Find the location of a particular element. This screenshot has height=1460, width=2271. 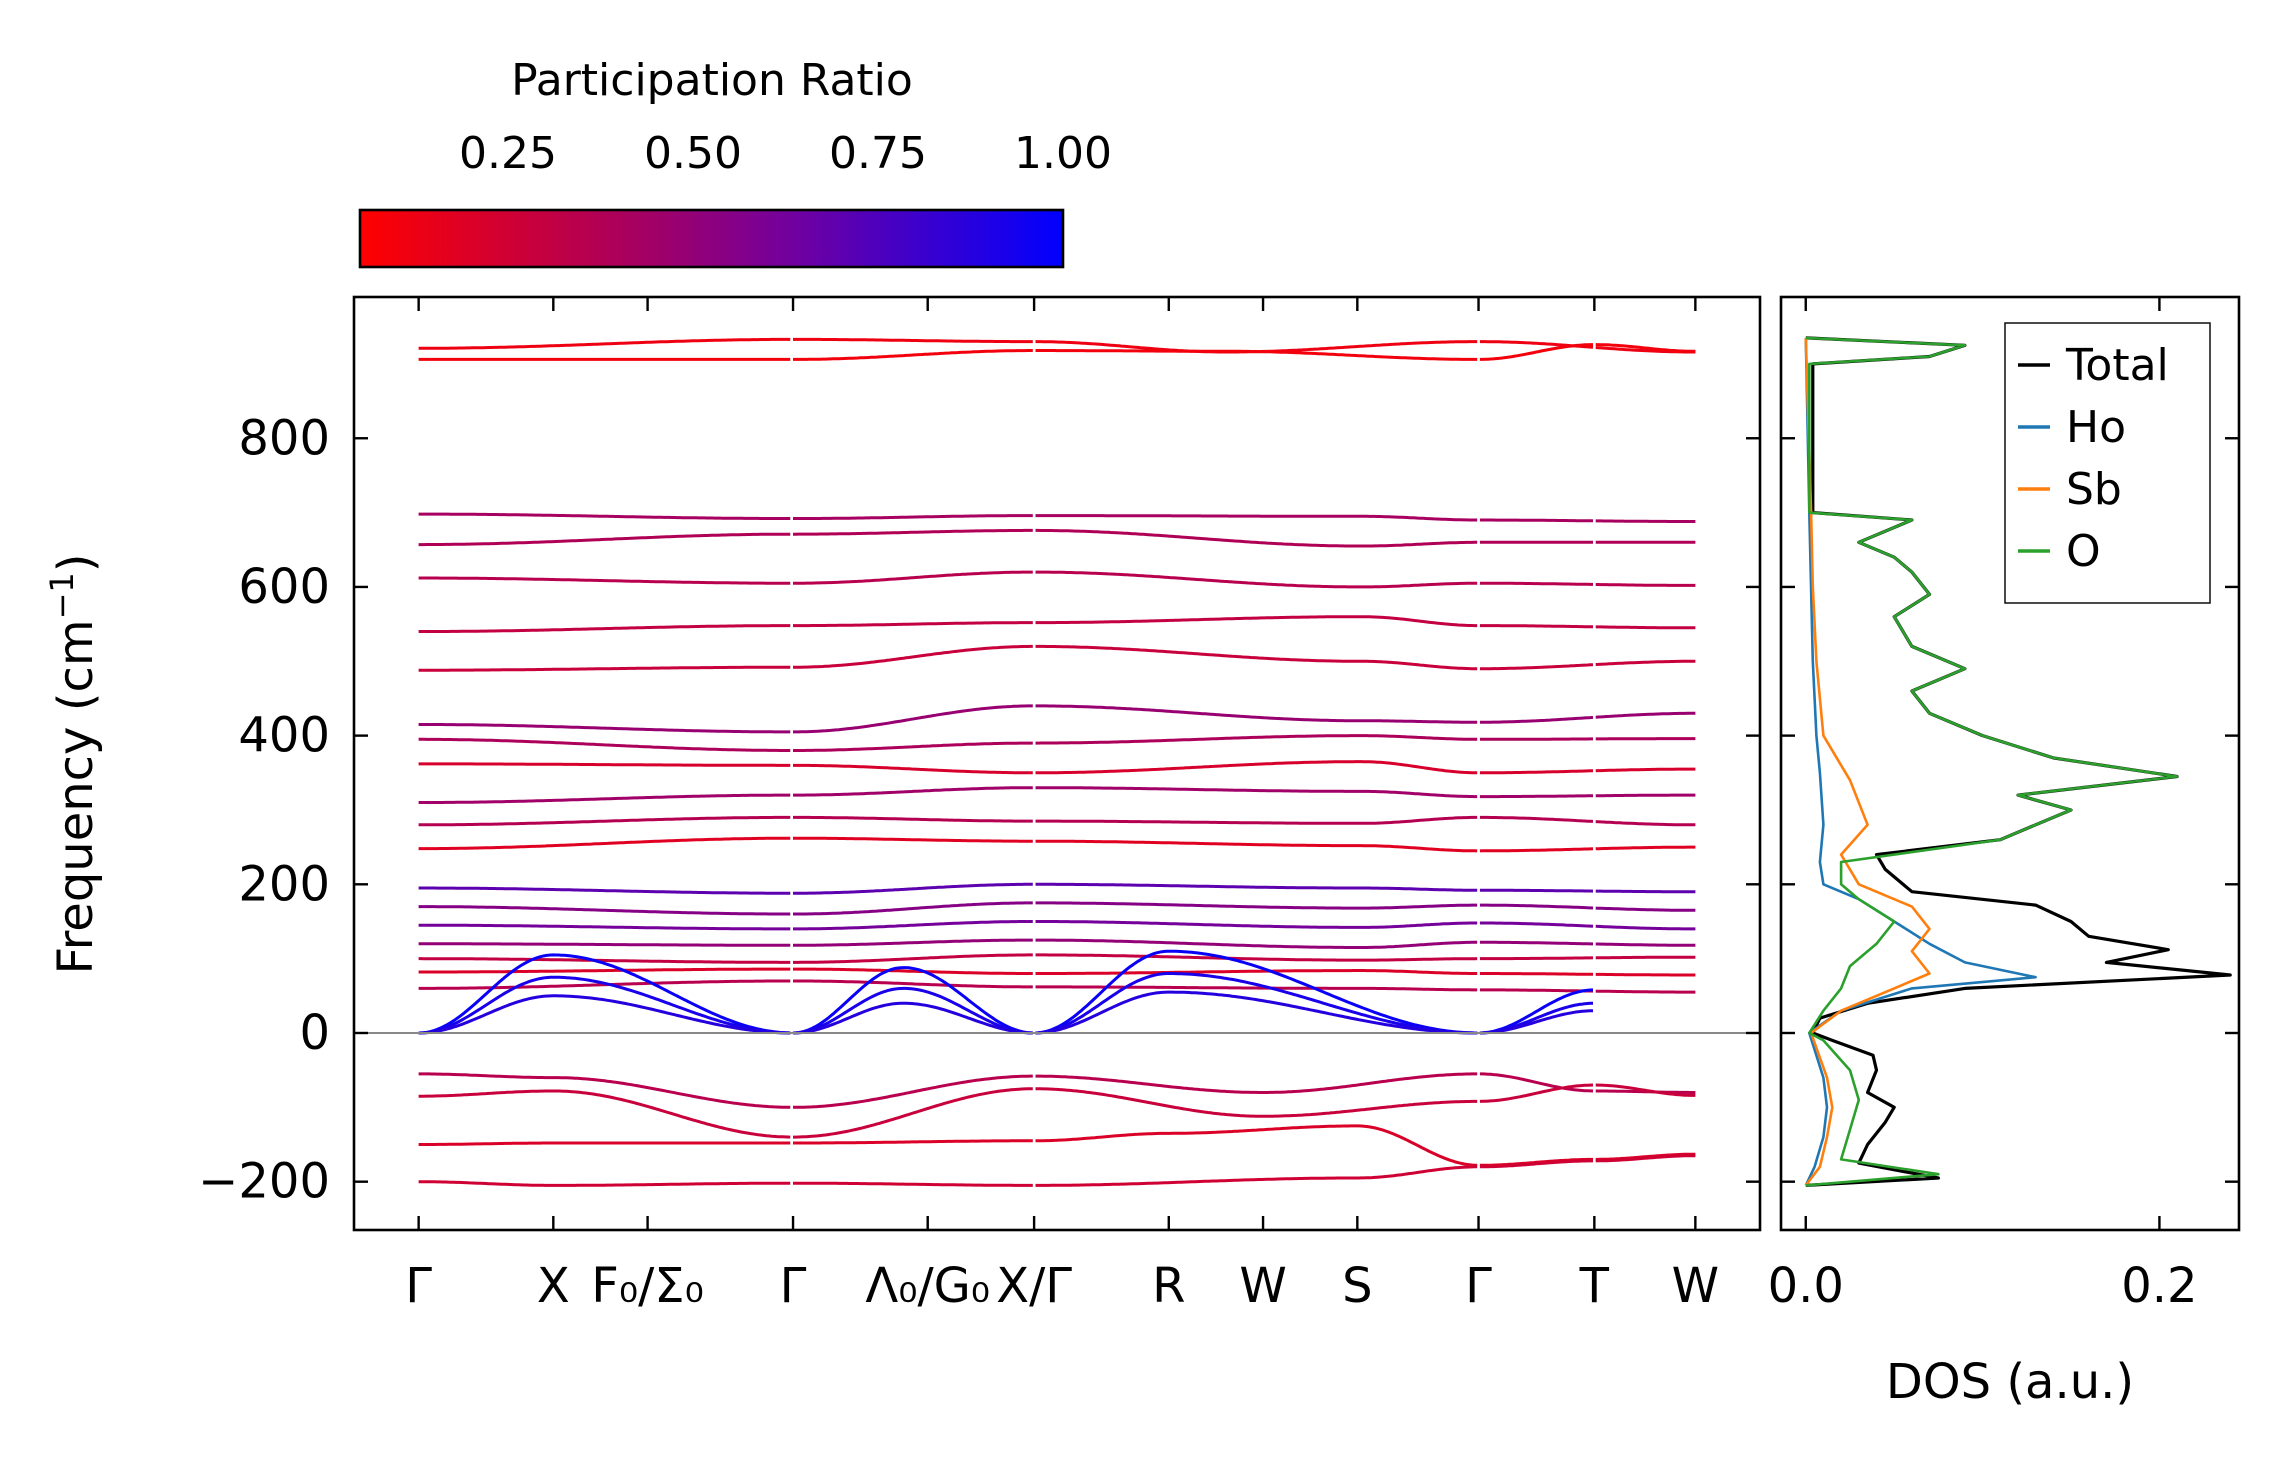

dos-line-o is located at coordinates (1992, 761).